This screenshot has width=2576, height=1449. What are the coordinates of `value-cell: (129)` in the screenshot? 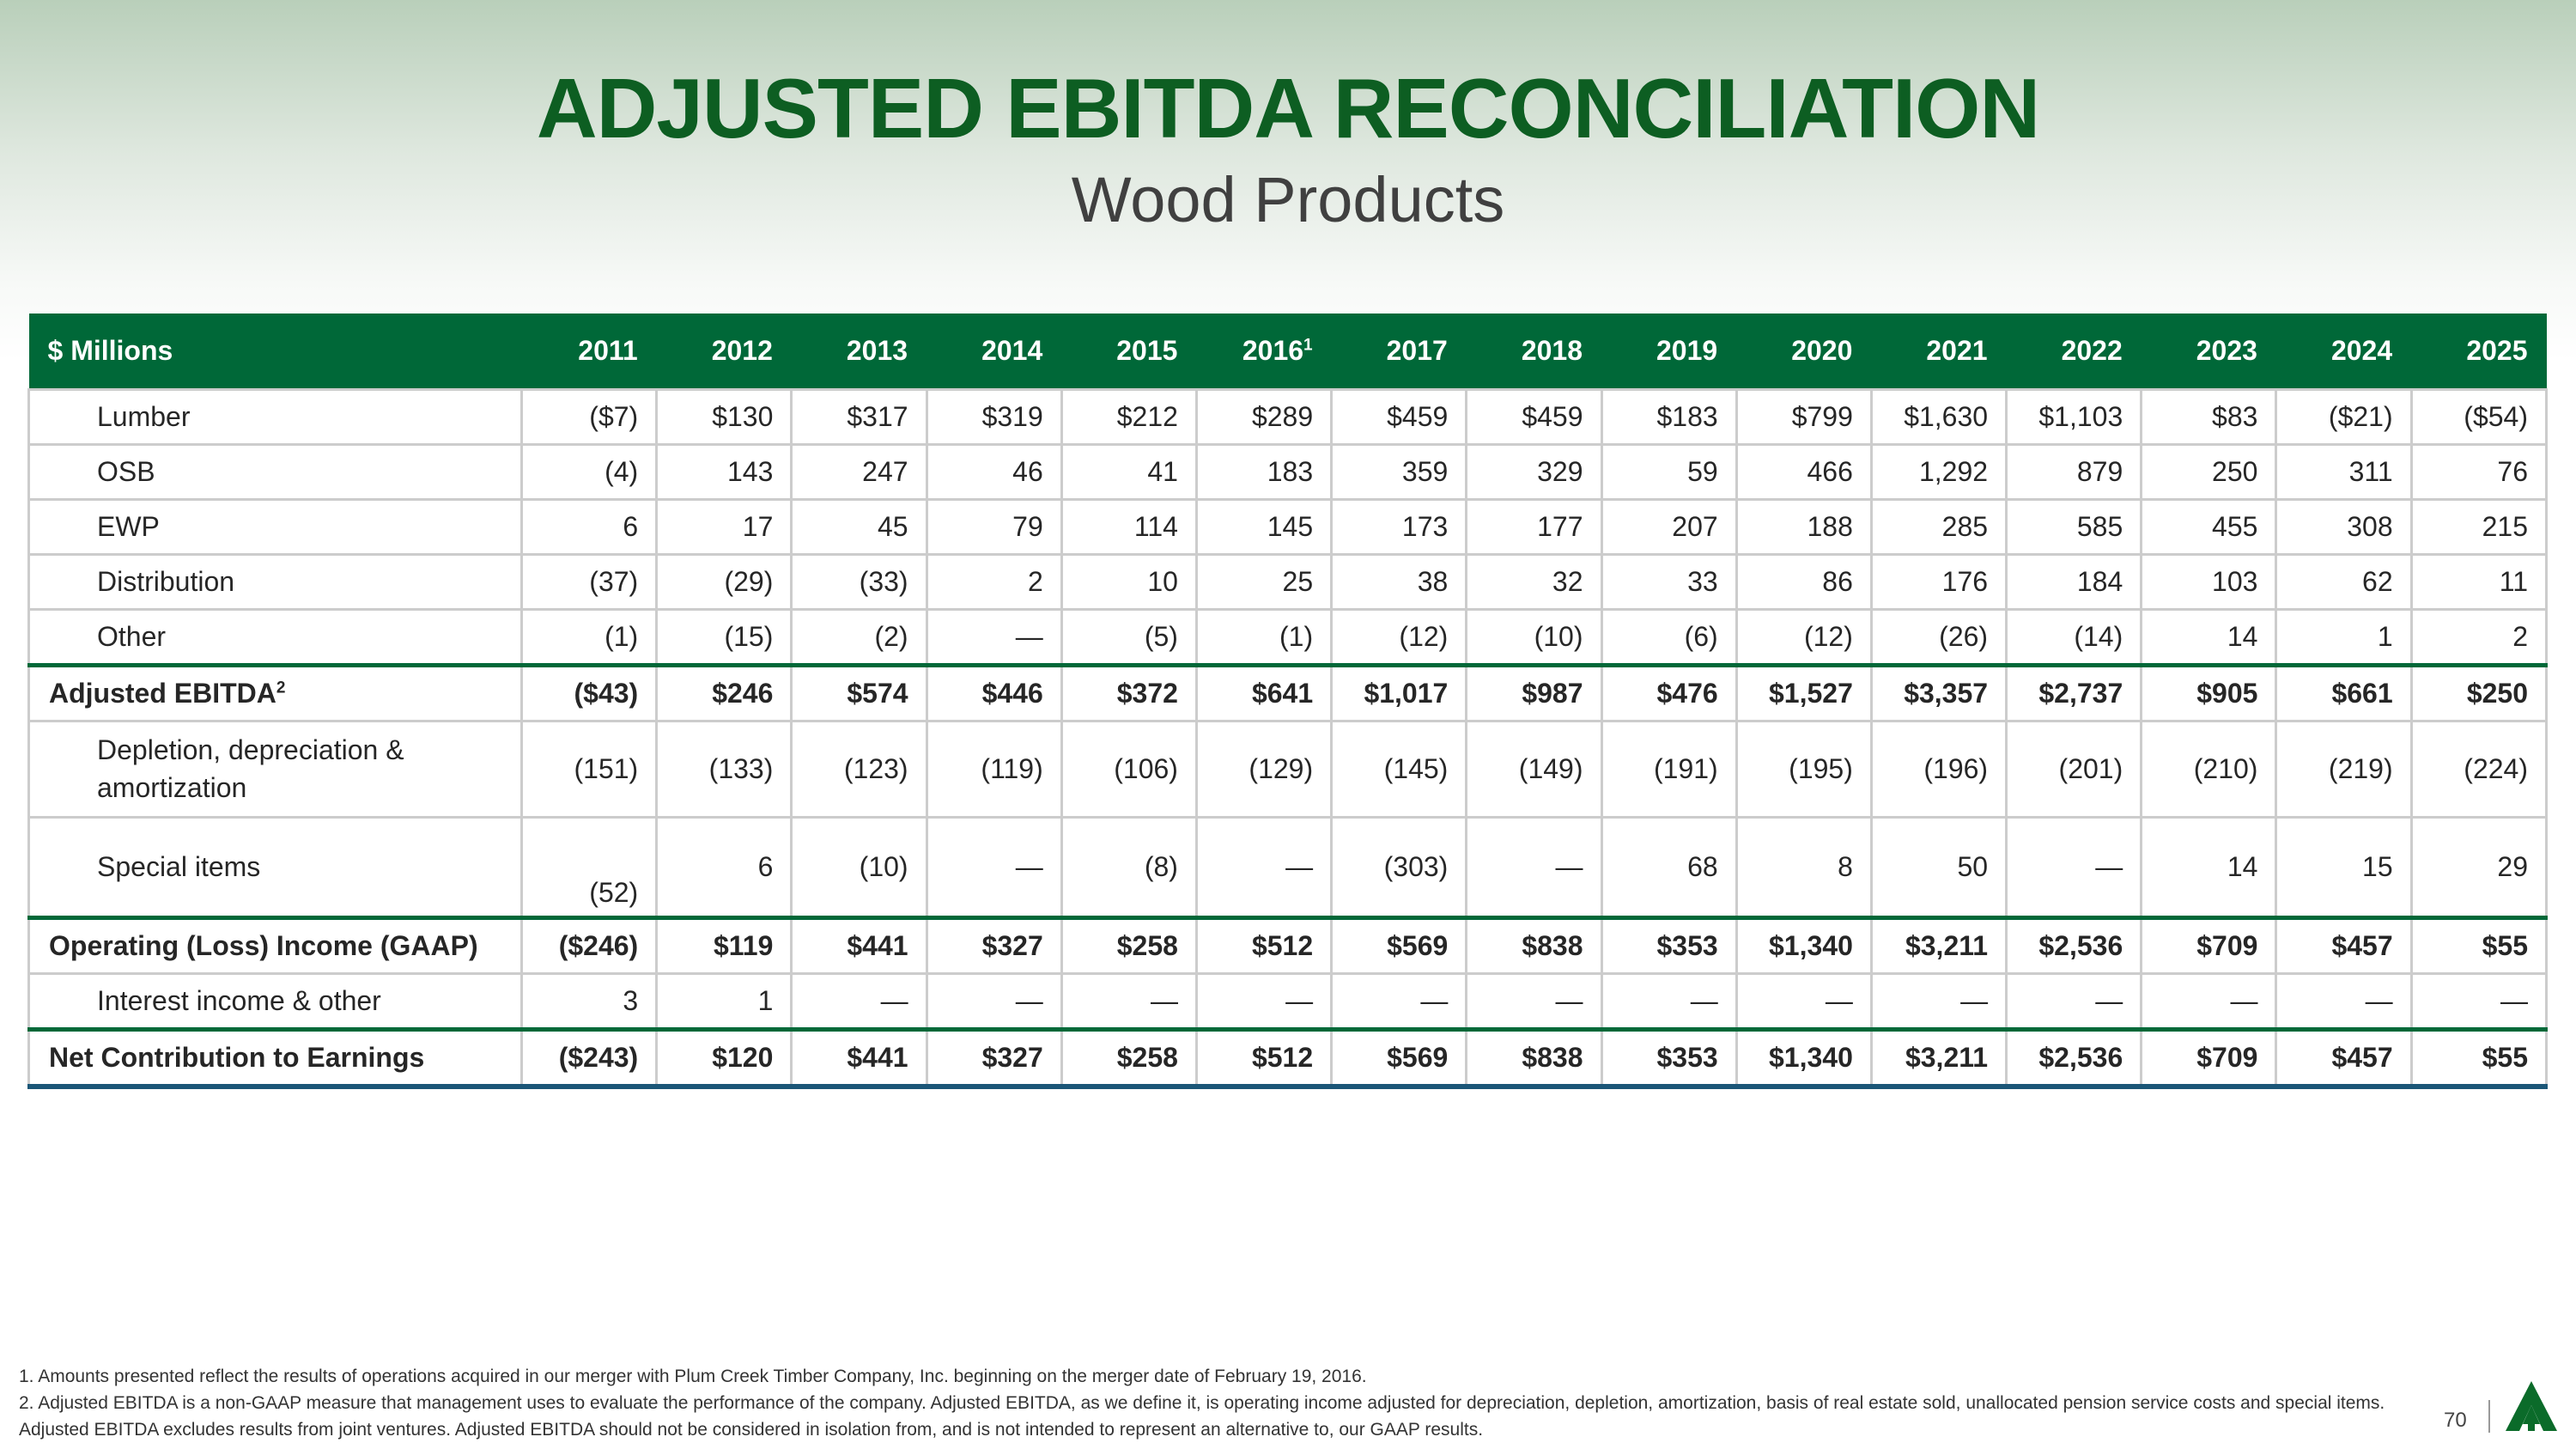 It's located at (1264, 769).